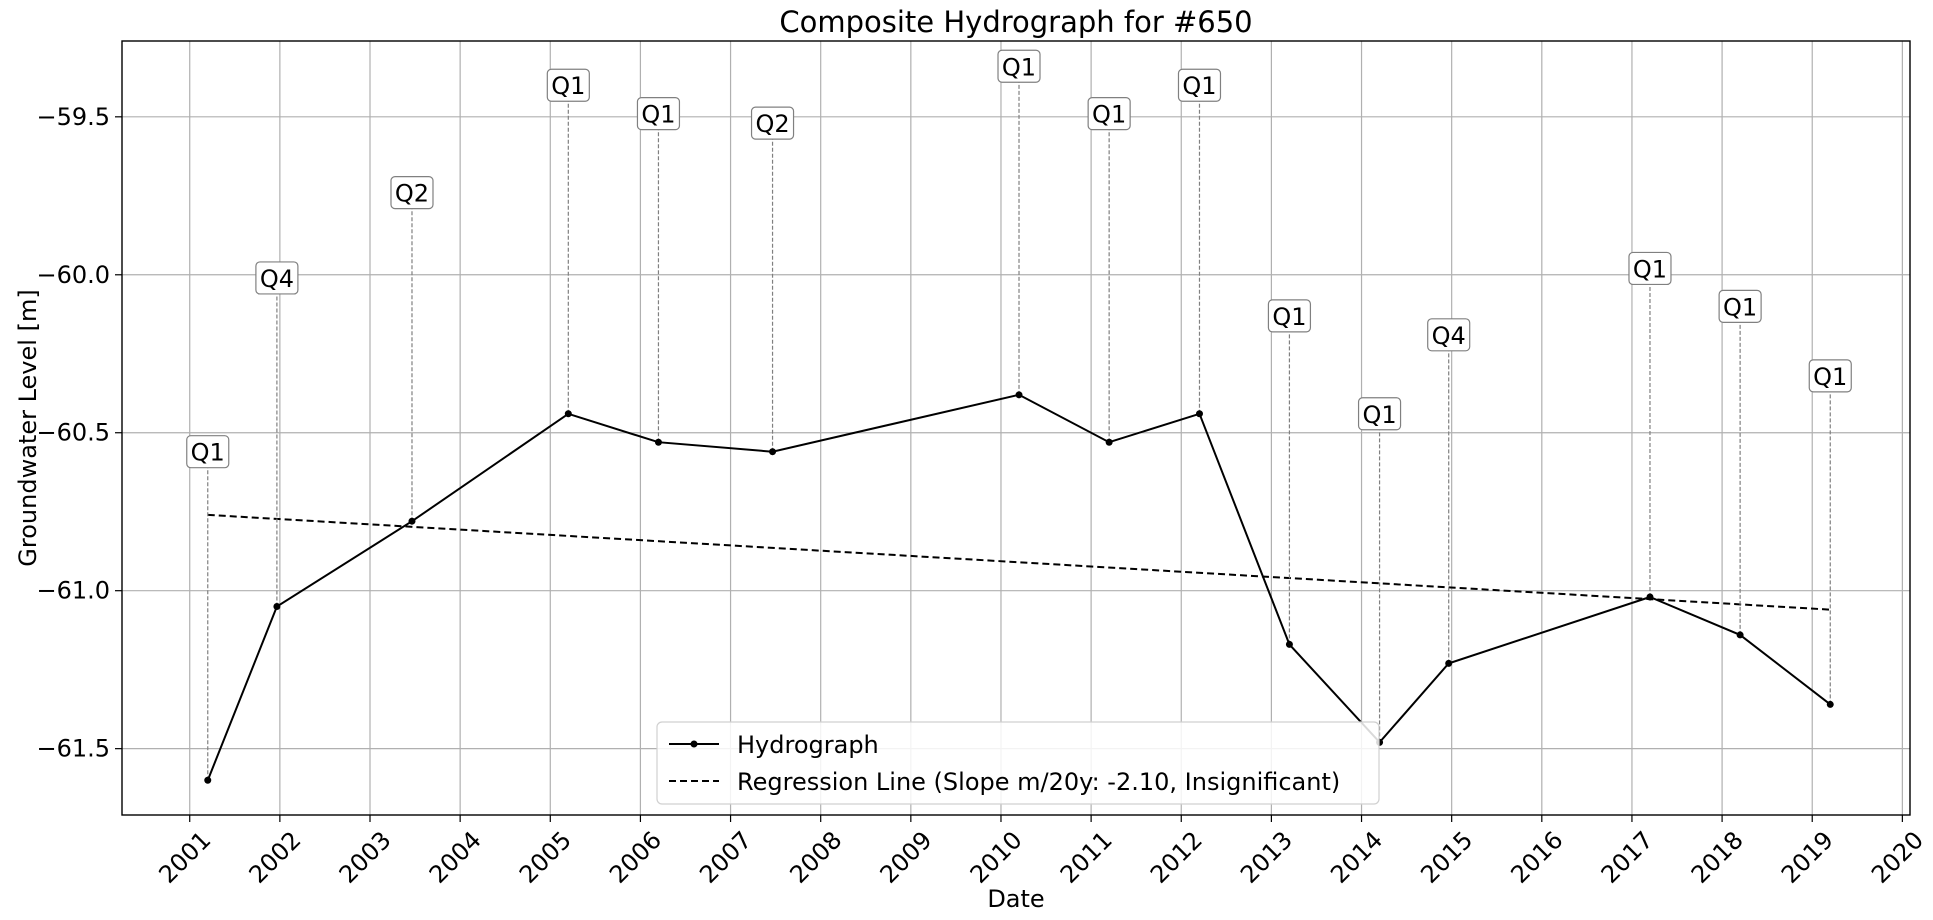 The width and height of the screenshot is (1933, 920). Describe the element at coordinates (635, 857) in the screenshot. I see `x-tick-label: 2006` at that location.